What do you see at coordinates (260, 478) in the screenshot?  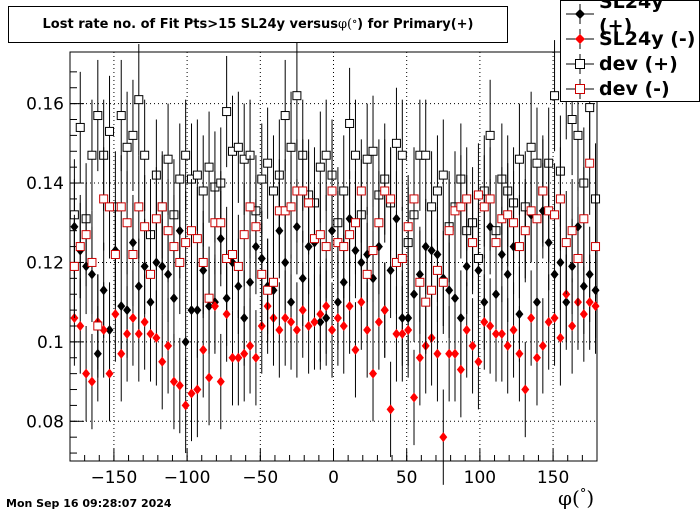 I see `x-tick-label: −50` at bounding box center [260, 478].